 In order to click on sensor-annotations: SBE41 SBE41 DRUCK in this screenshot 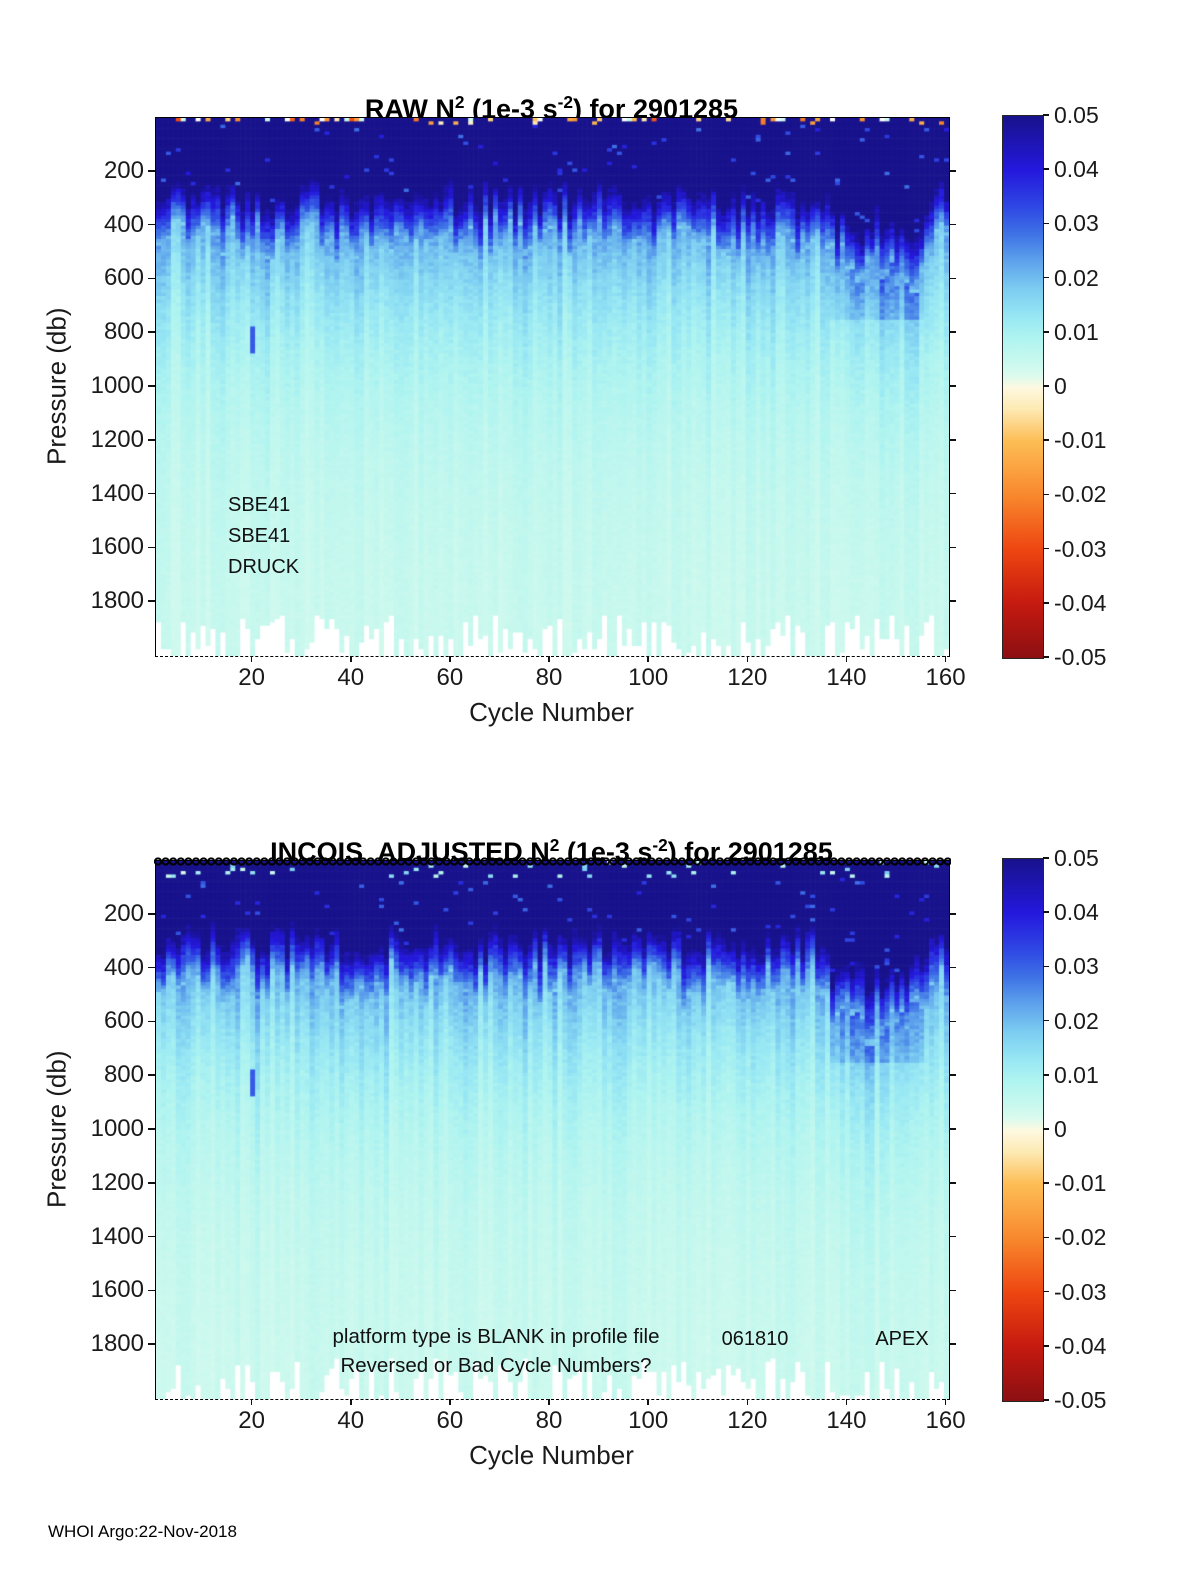, I will do `click(263, 536)`.